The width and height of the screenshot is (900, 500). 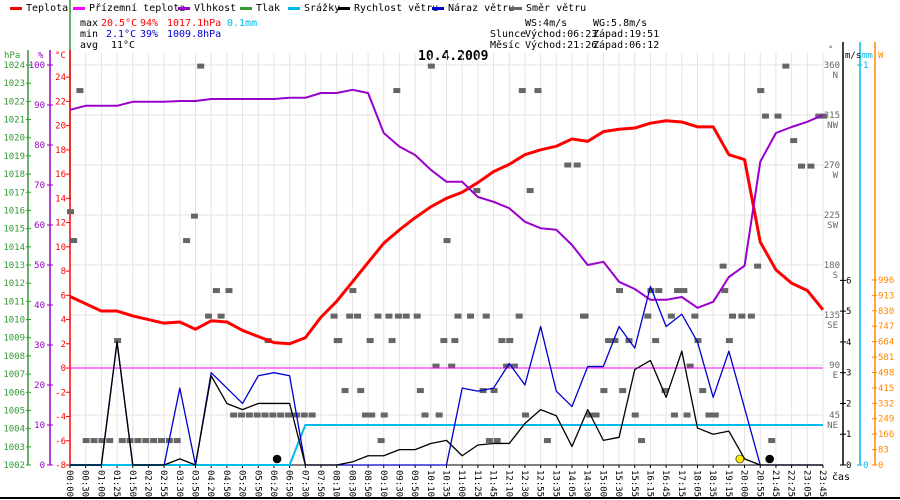 What do you see at coordinates (556, 8) in the screenshot?
I see `legend-label: Směr větru` at bounding box center [556, 8].